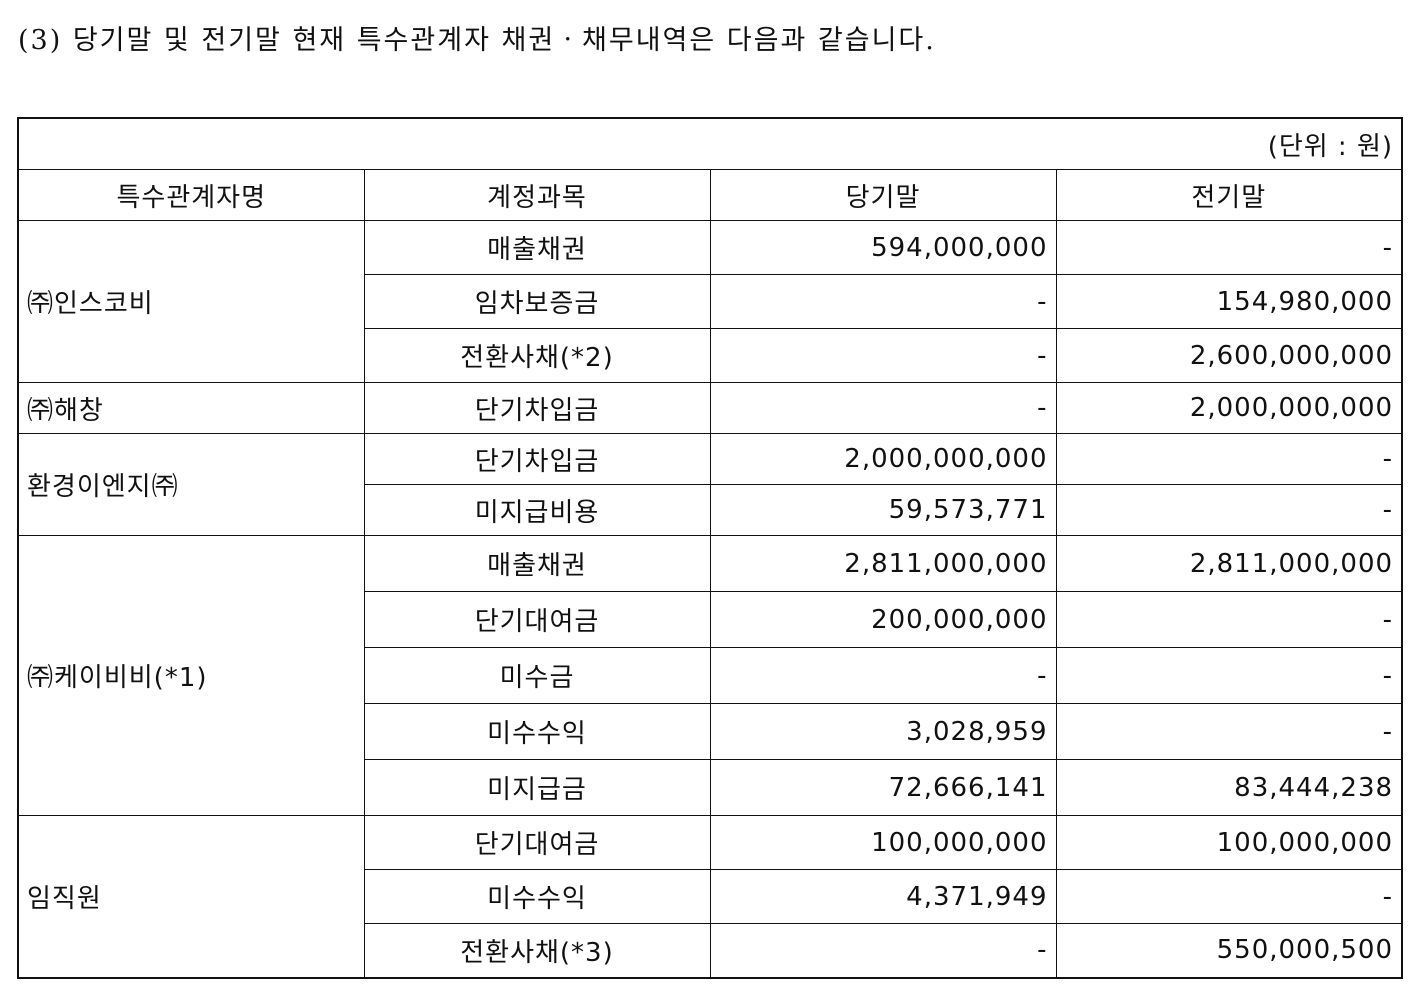 The height and width of the screenshot is (1004, 1408). Describe the element at coordinates (883, 731) in the screenshot. I see `current-cell: 3,028,959` at that location.